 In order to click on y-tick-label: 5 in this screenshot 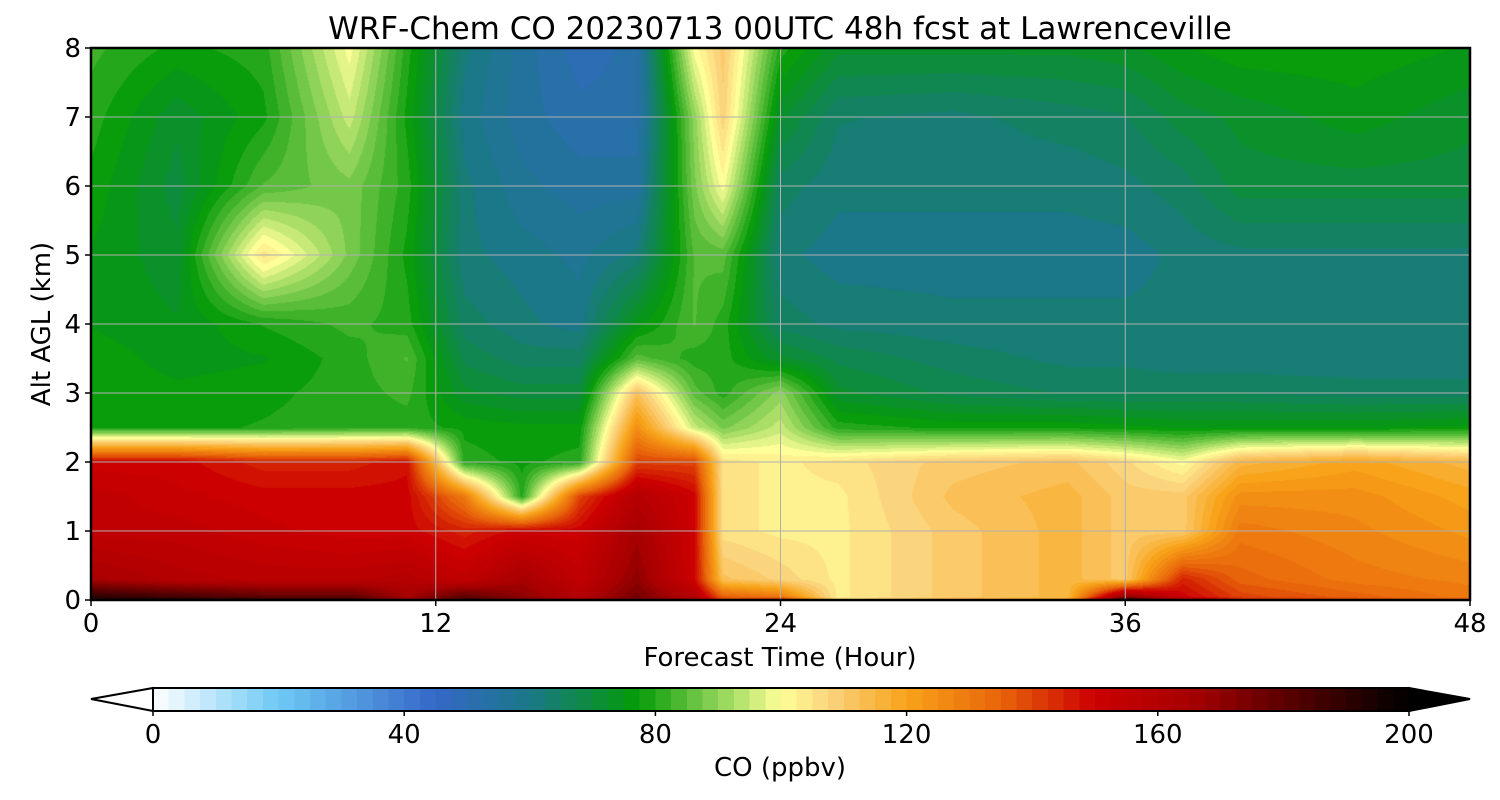, I will do `click(72, 256)`.